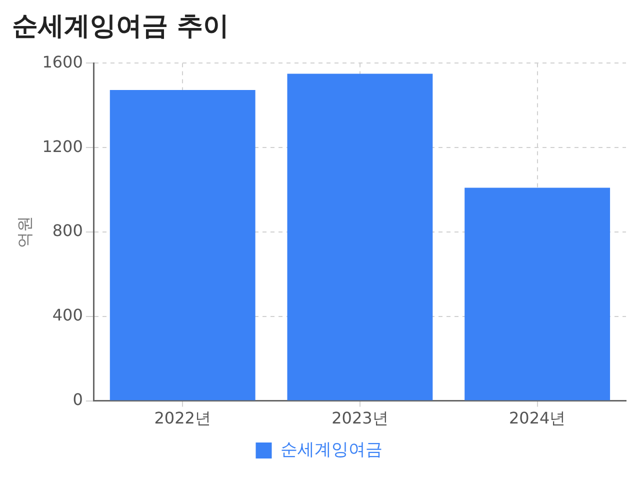 Image resolution: width=640 pixels, height=477 pixels. What do you see at coordinates (62, 146) in the screenshot?
I see `y-tick-label: 1200` at bounding box center [62, 146].